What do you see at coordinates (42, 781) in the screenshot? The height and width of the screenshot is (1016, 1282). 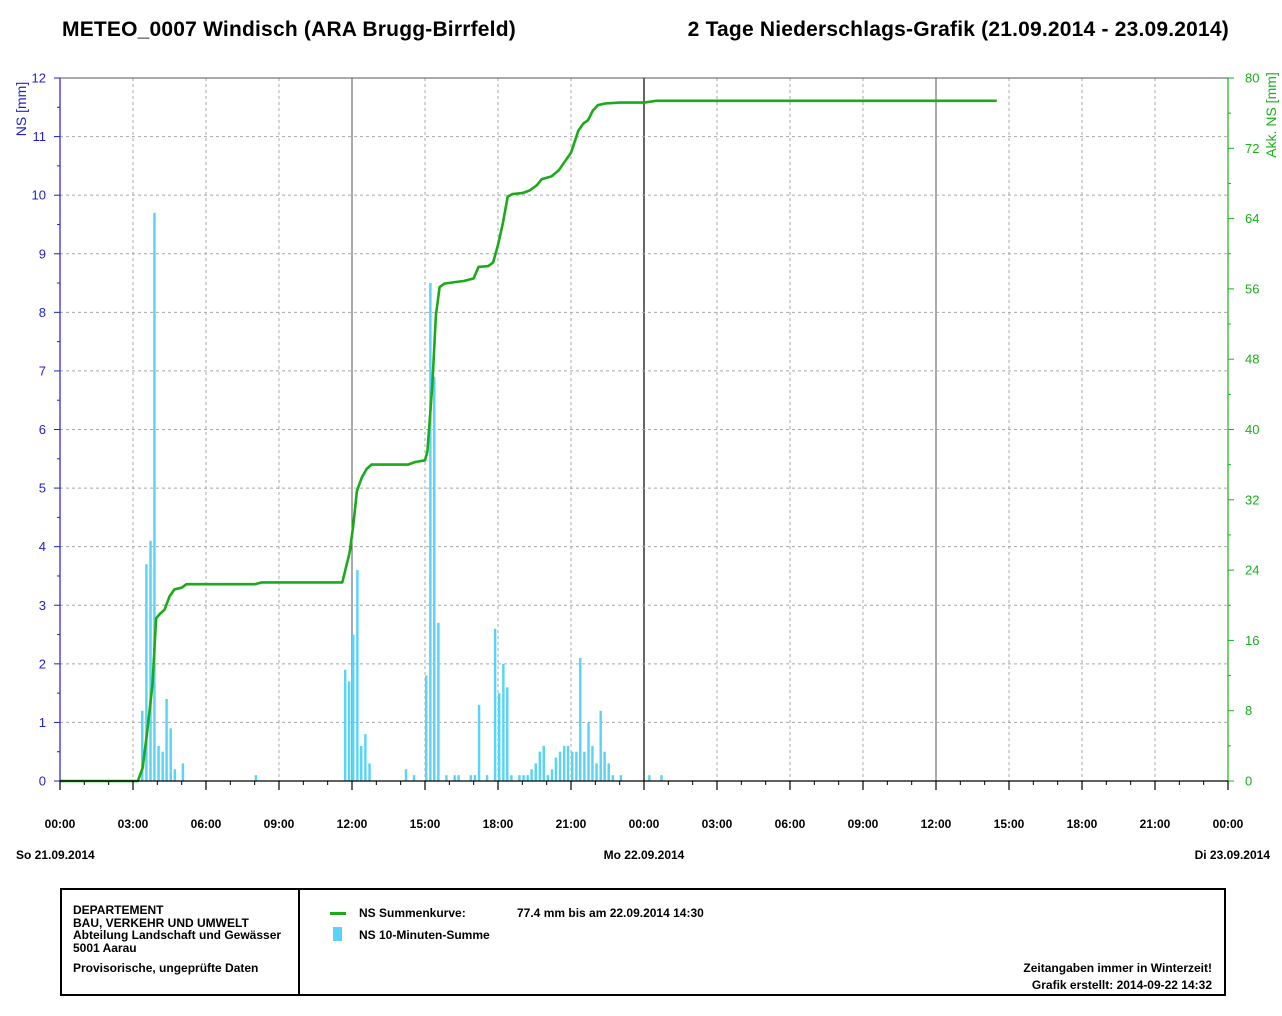 I see `left-tick-label: 0` at bounding box center [42, 781].